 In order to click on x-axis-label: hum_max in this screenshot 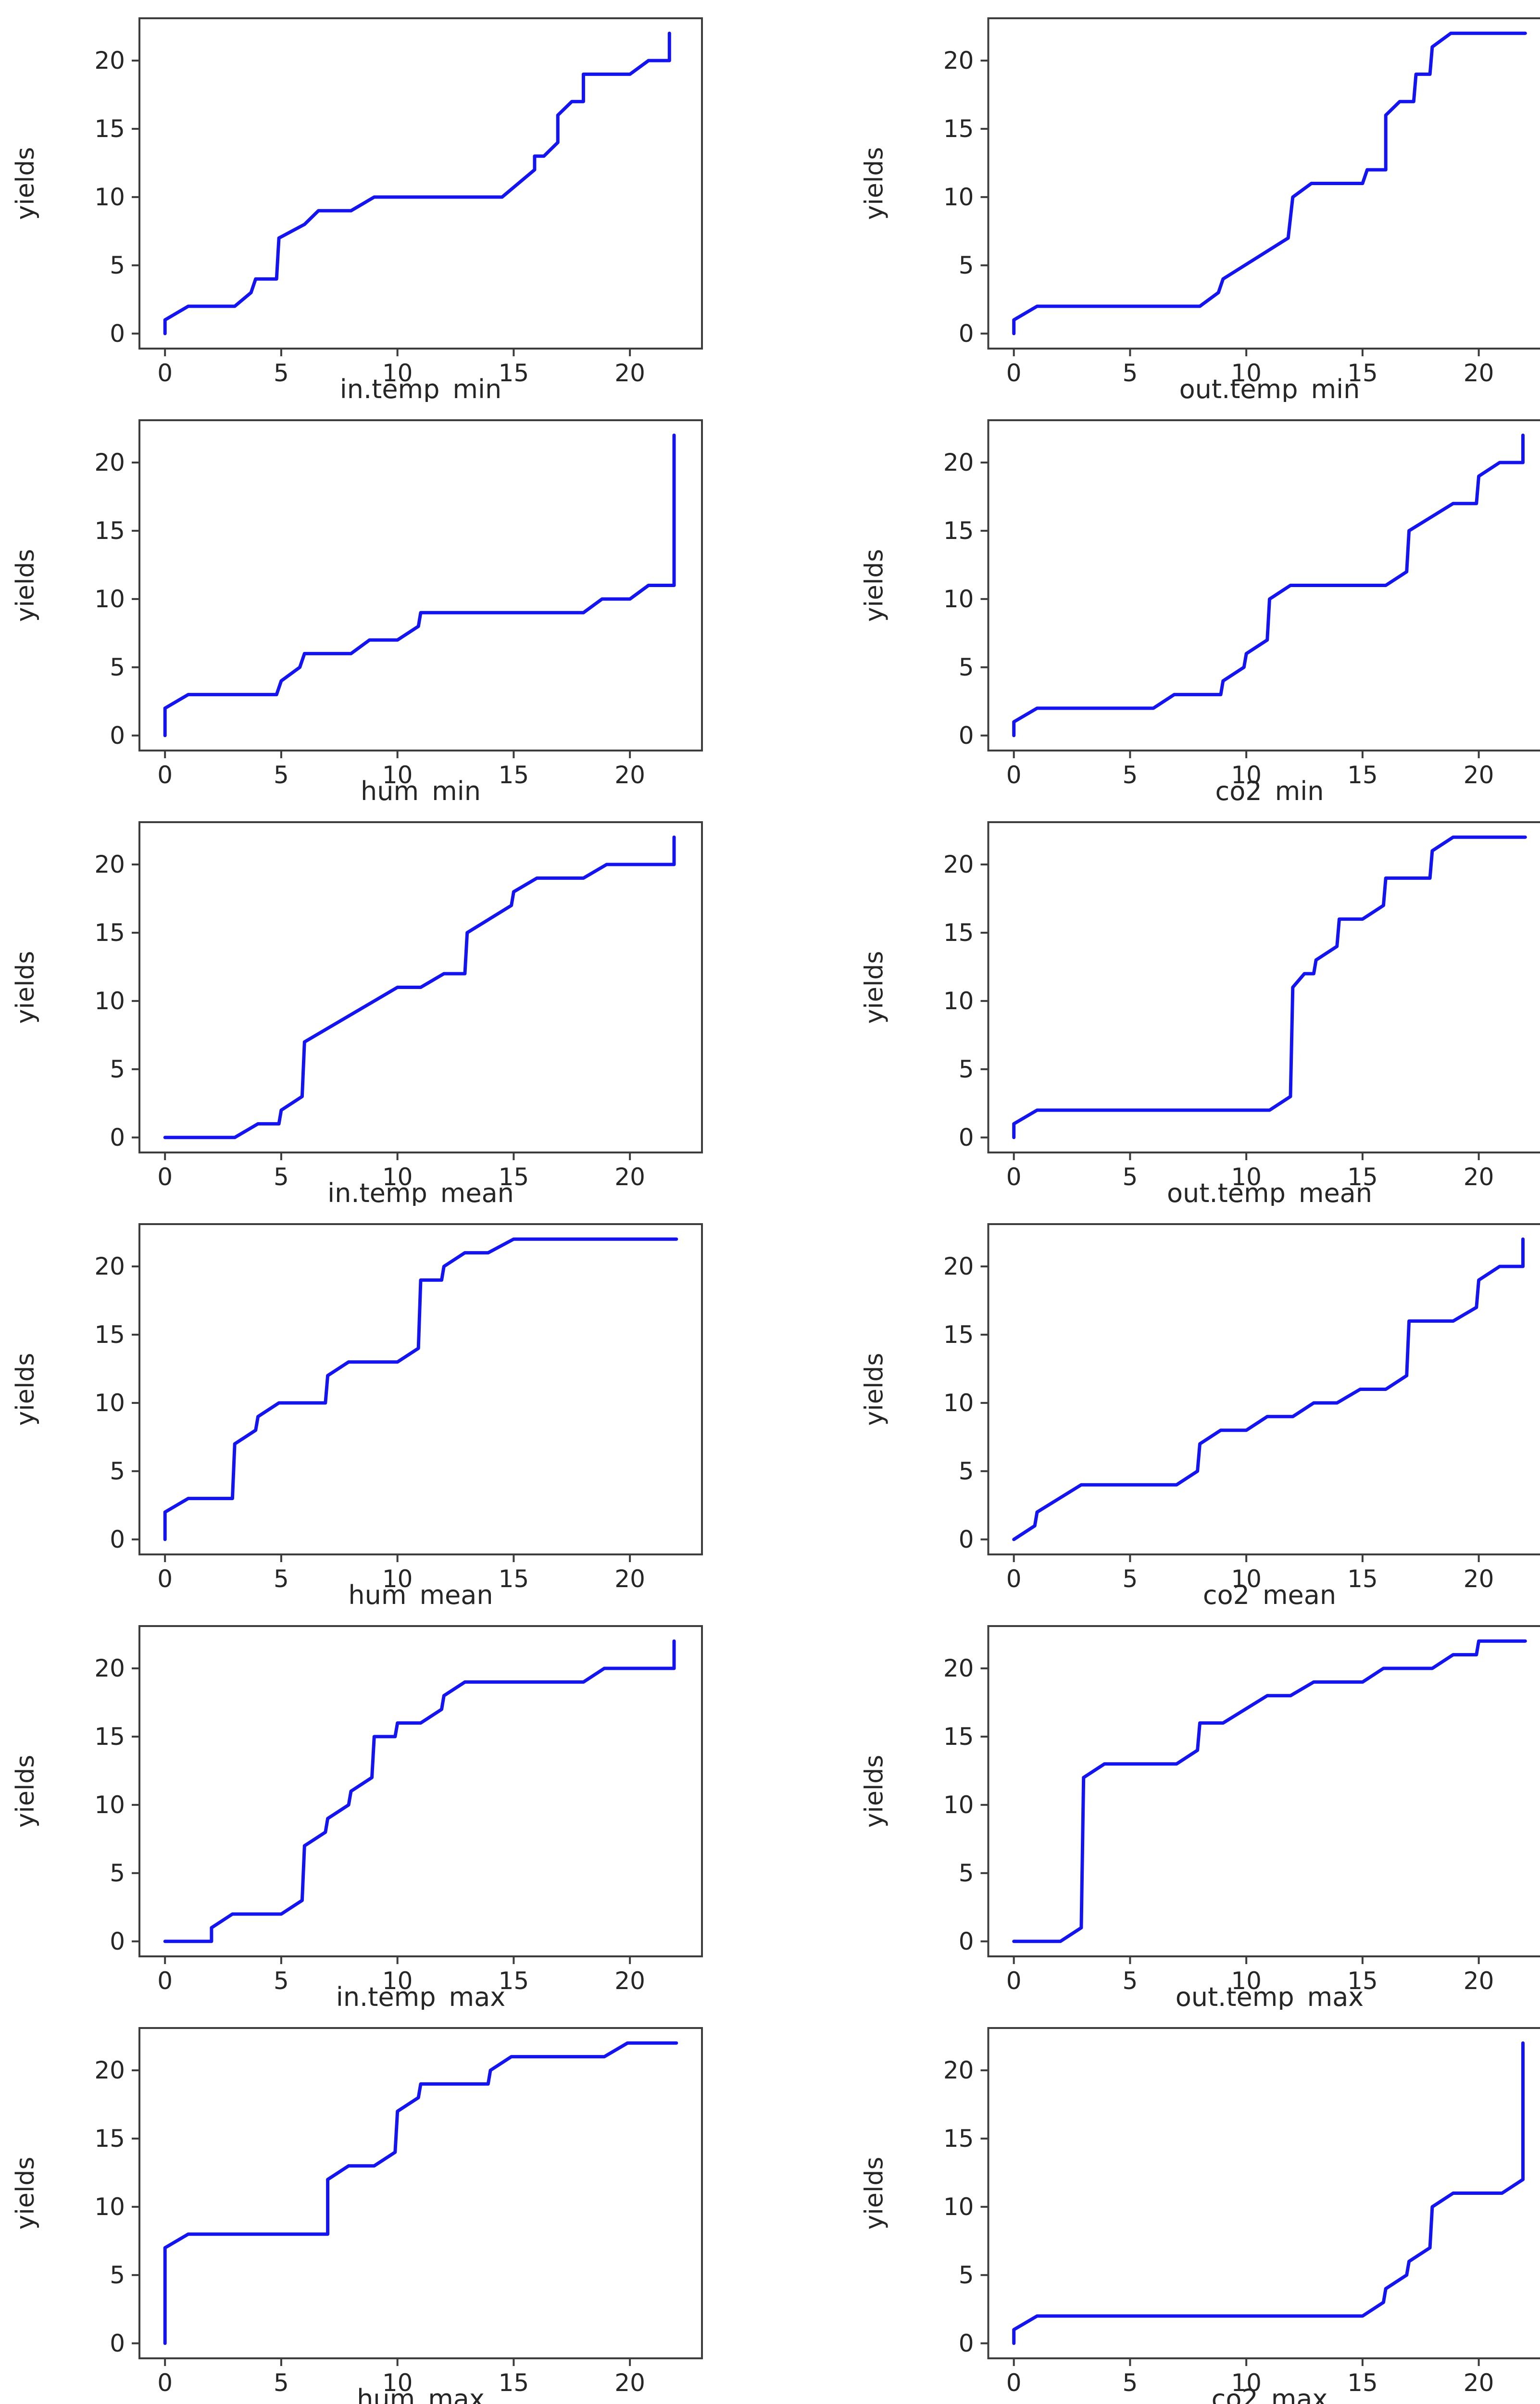, I will do `click(421, 2394)`.